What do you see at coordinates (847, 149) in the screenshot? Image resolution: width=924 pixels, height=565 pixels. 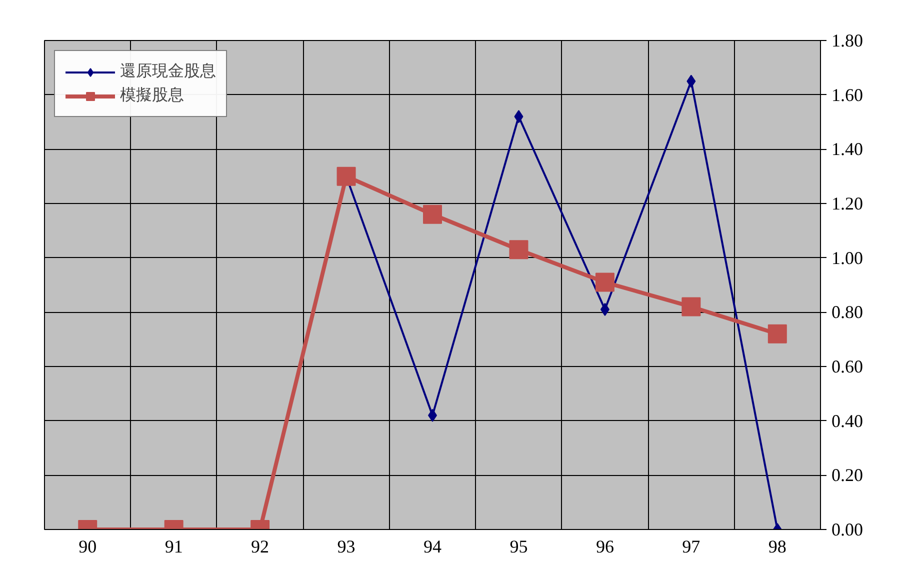 I see `y-tick-label: 1.40` at bounding box center [847, 149].